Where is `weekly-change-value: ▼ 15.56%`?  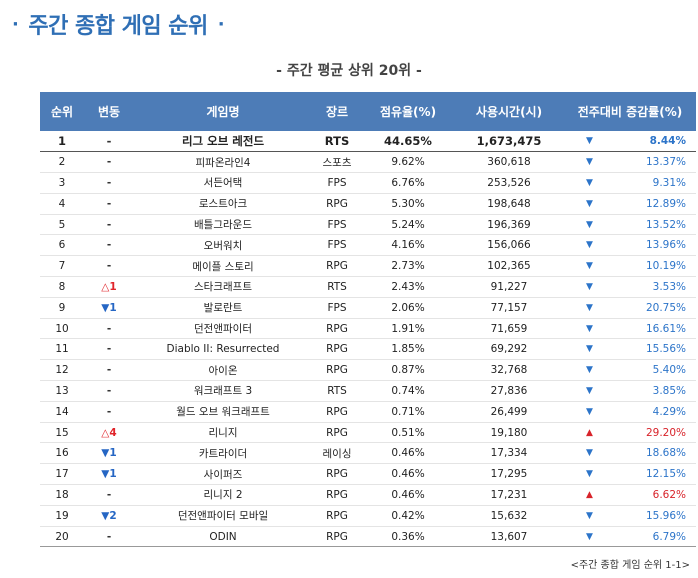
weekly-change-value: ▼ 15.56% is located at coordinates (630, 349).